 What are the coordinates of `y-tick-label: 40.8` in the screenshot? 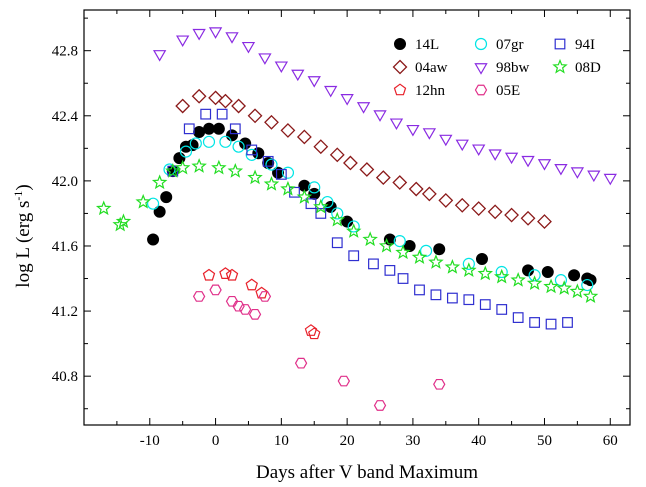 It's located at (65, 377).